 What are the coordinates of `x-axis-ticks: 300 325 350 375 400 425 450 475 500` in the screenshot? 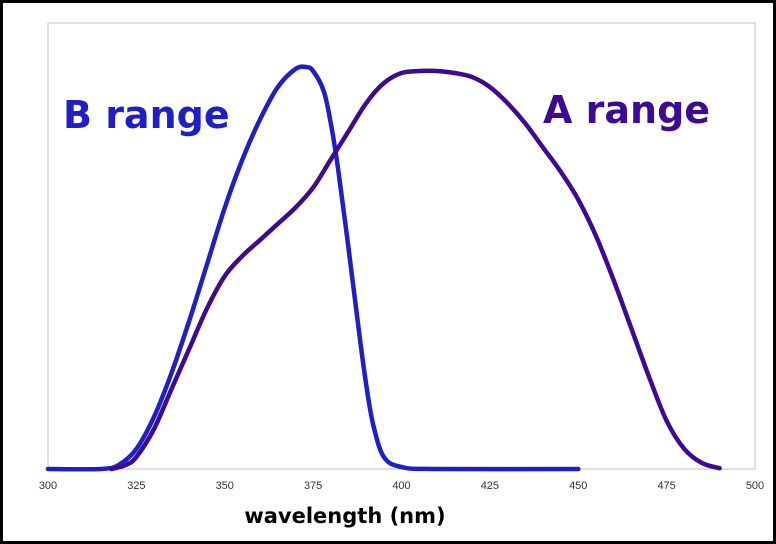 It's located at (401, 486).